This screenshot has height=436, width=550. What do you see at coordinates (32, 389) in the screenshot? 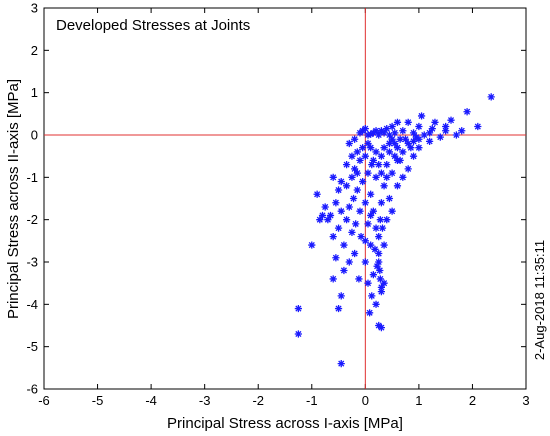
I see `y-tick-label: -6` at bounding box center [32, 389].